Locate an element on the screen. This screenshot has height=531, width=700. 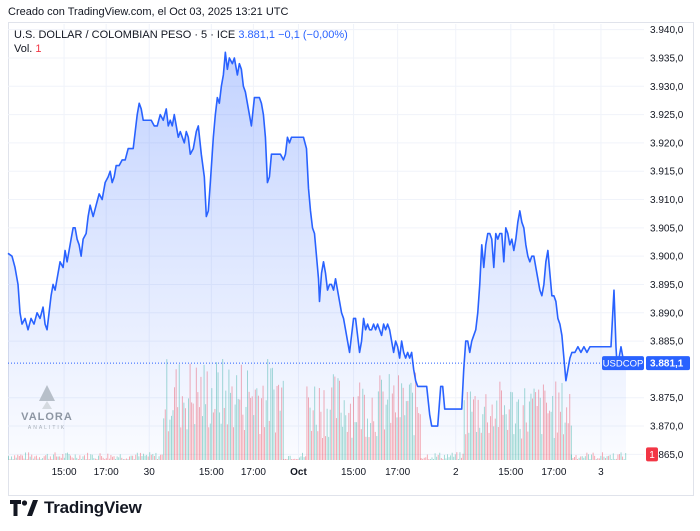
symbol-tag-bg is located at coordinates (623, 363).